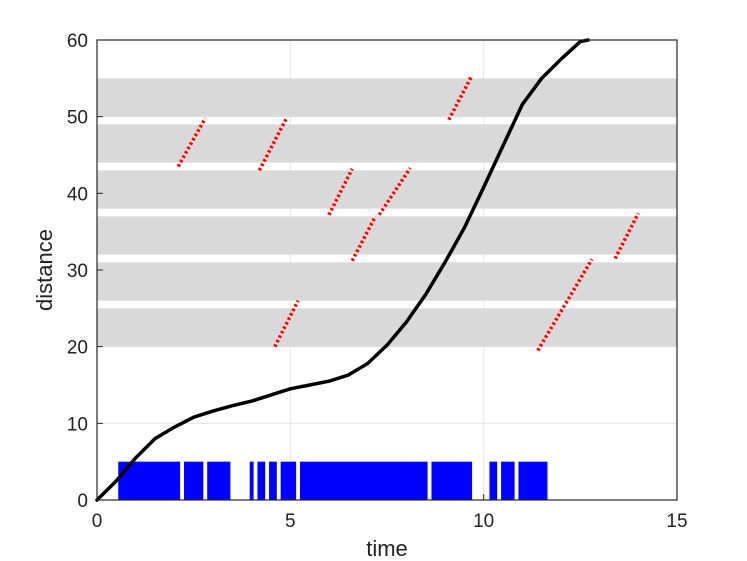 Image resolution: width=747 pixels, height=561 pixels. What do you see at coordinates (77, 348) in the screenshot?
I see `y-tick-label: 20` at bounding box center [77, 348].